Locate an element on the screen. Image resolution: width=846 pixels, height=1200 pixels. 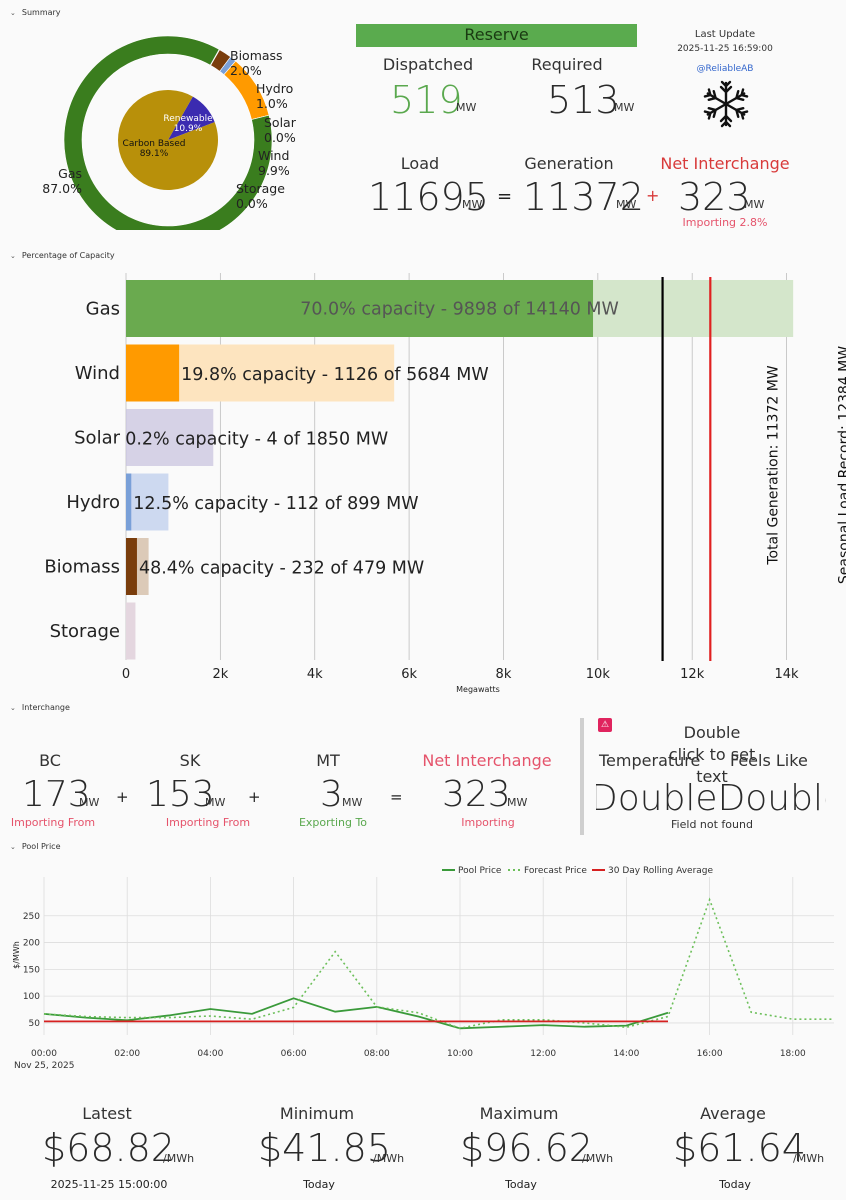
capacity-x-tick: 8k is located at coordinates (504, 674).